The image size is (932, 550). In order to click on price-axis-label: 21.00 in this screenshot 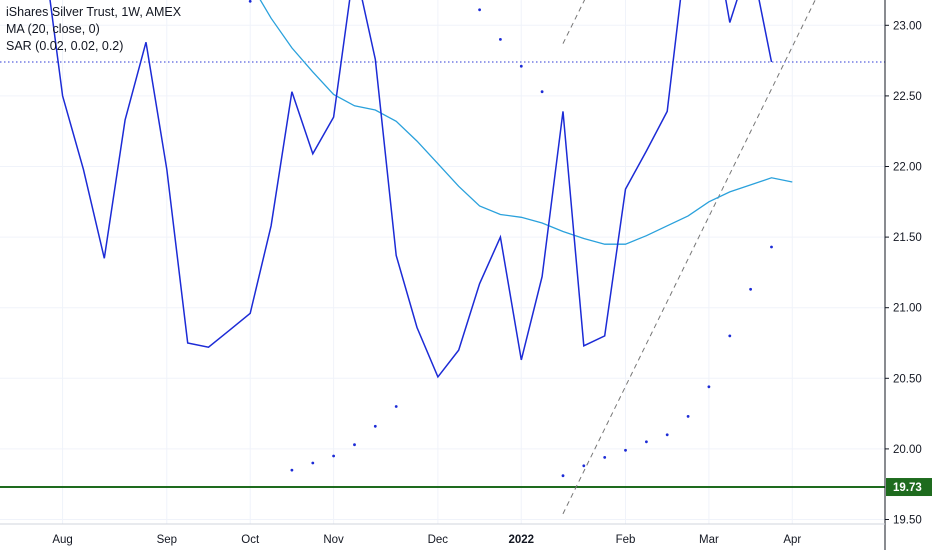, I will do `click(907, 309)`.